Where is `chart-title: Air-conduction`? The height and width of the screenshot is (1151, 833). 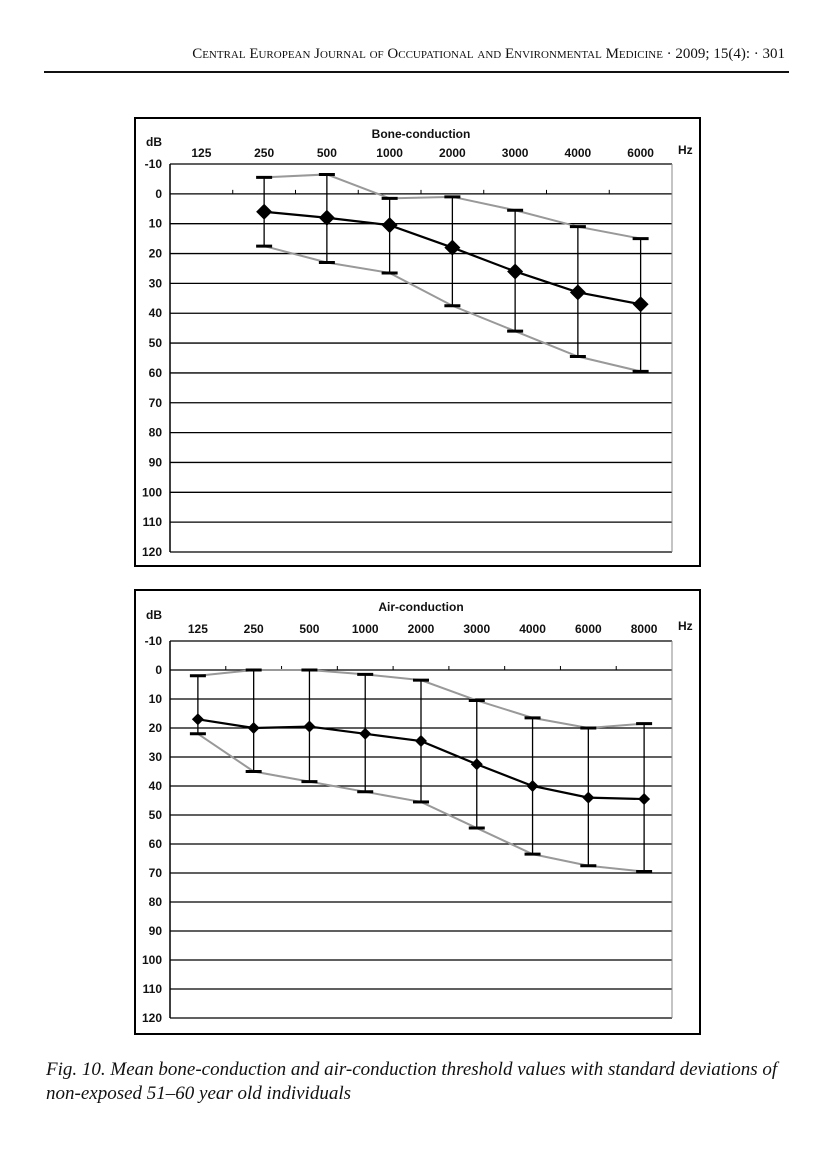 chart-title: Air-conduction is located at coordinates (420, 607).